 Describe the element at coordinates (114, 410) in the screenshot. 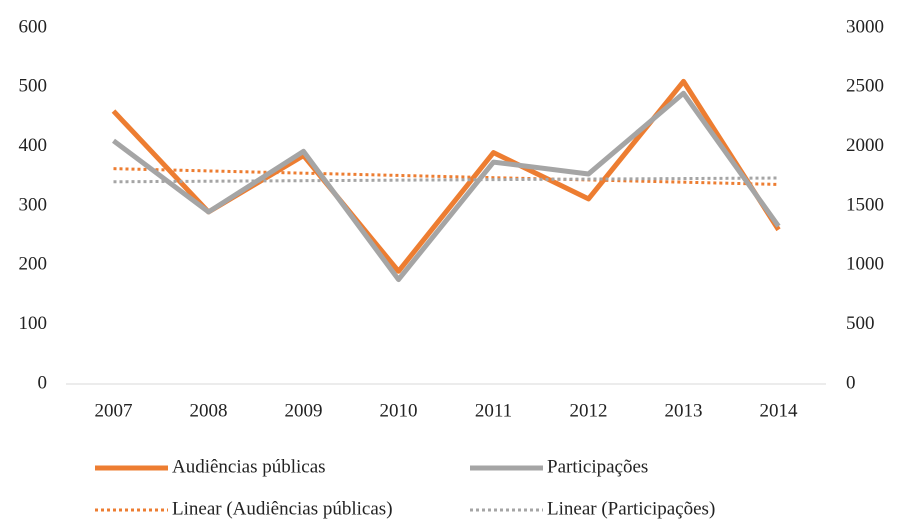

I see `x-tick-label: 2007` at that location.